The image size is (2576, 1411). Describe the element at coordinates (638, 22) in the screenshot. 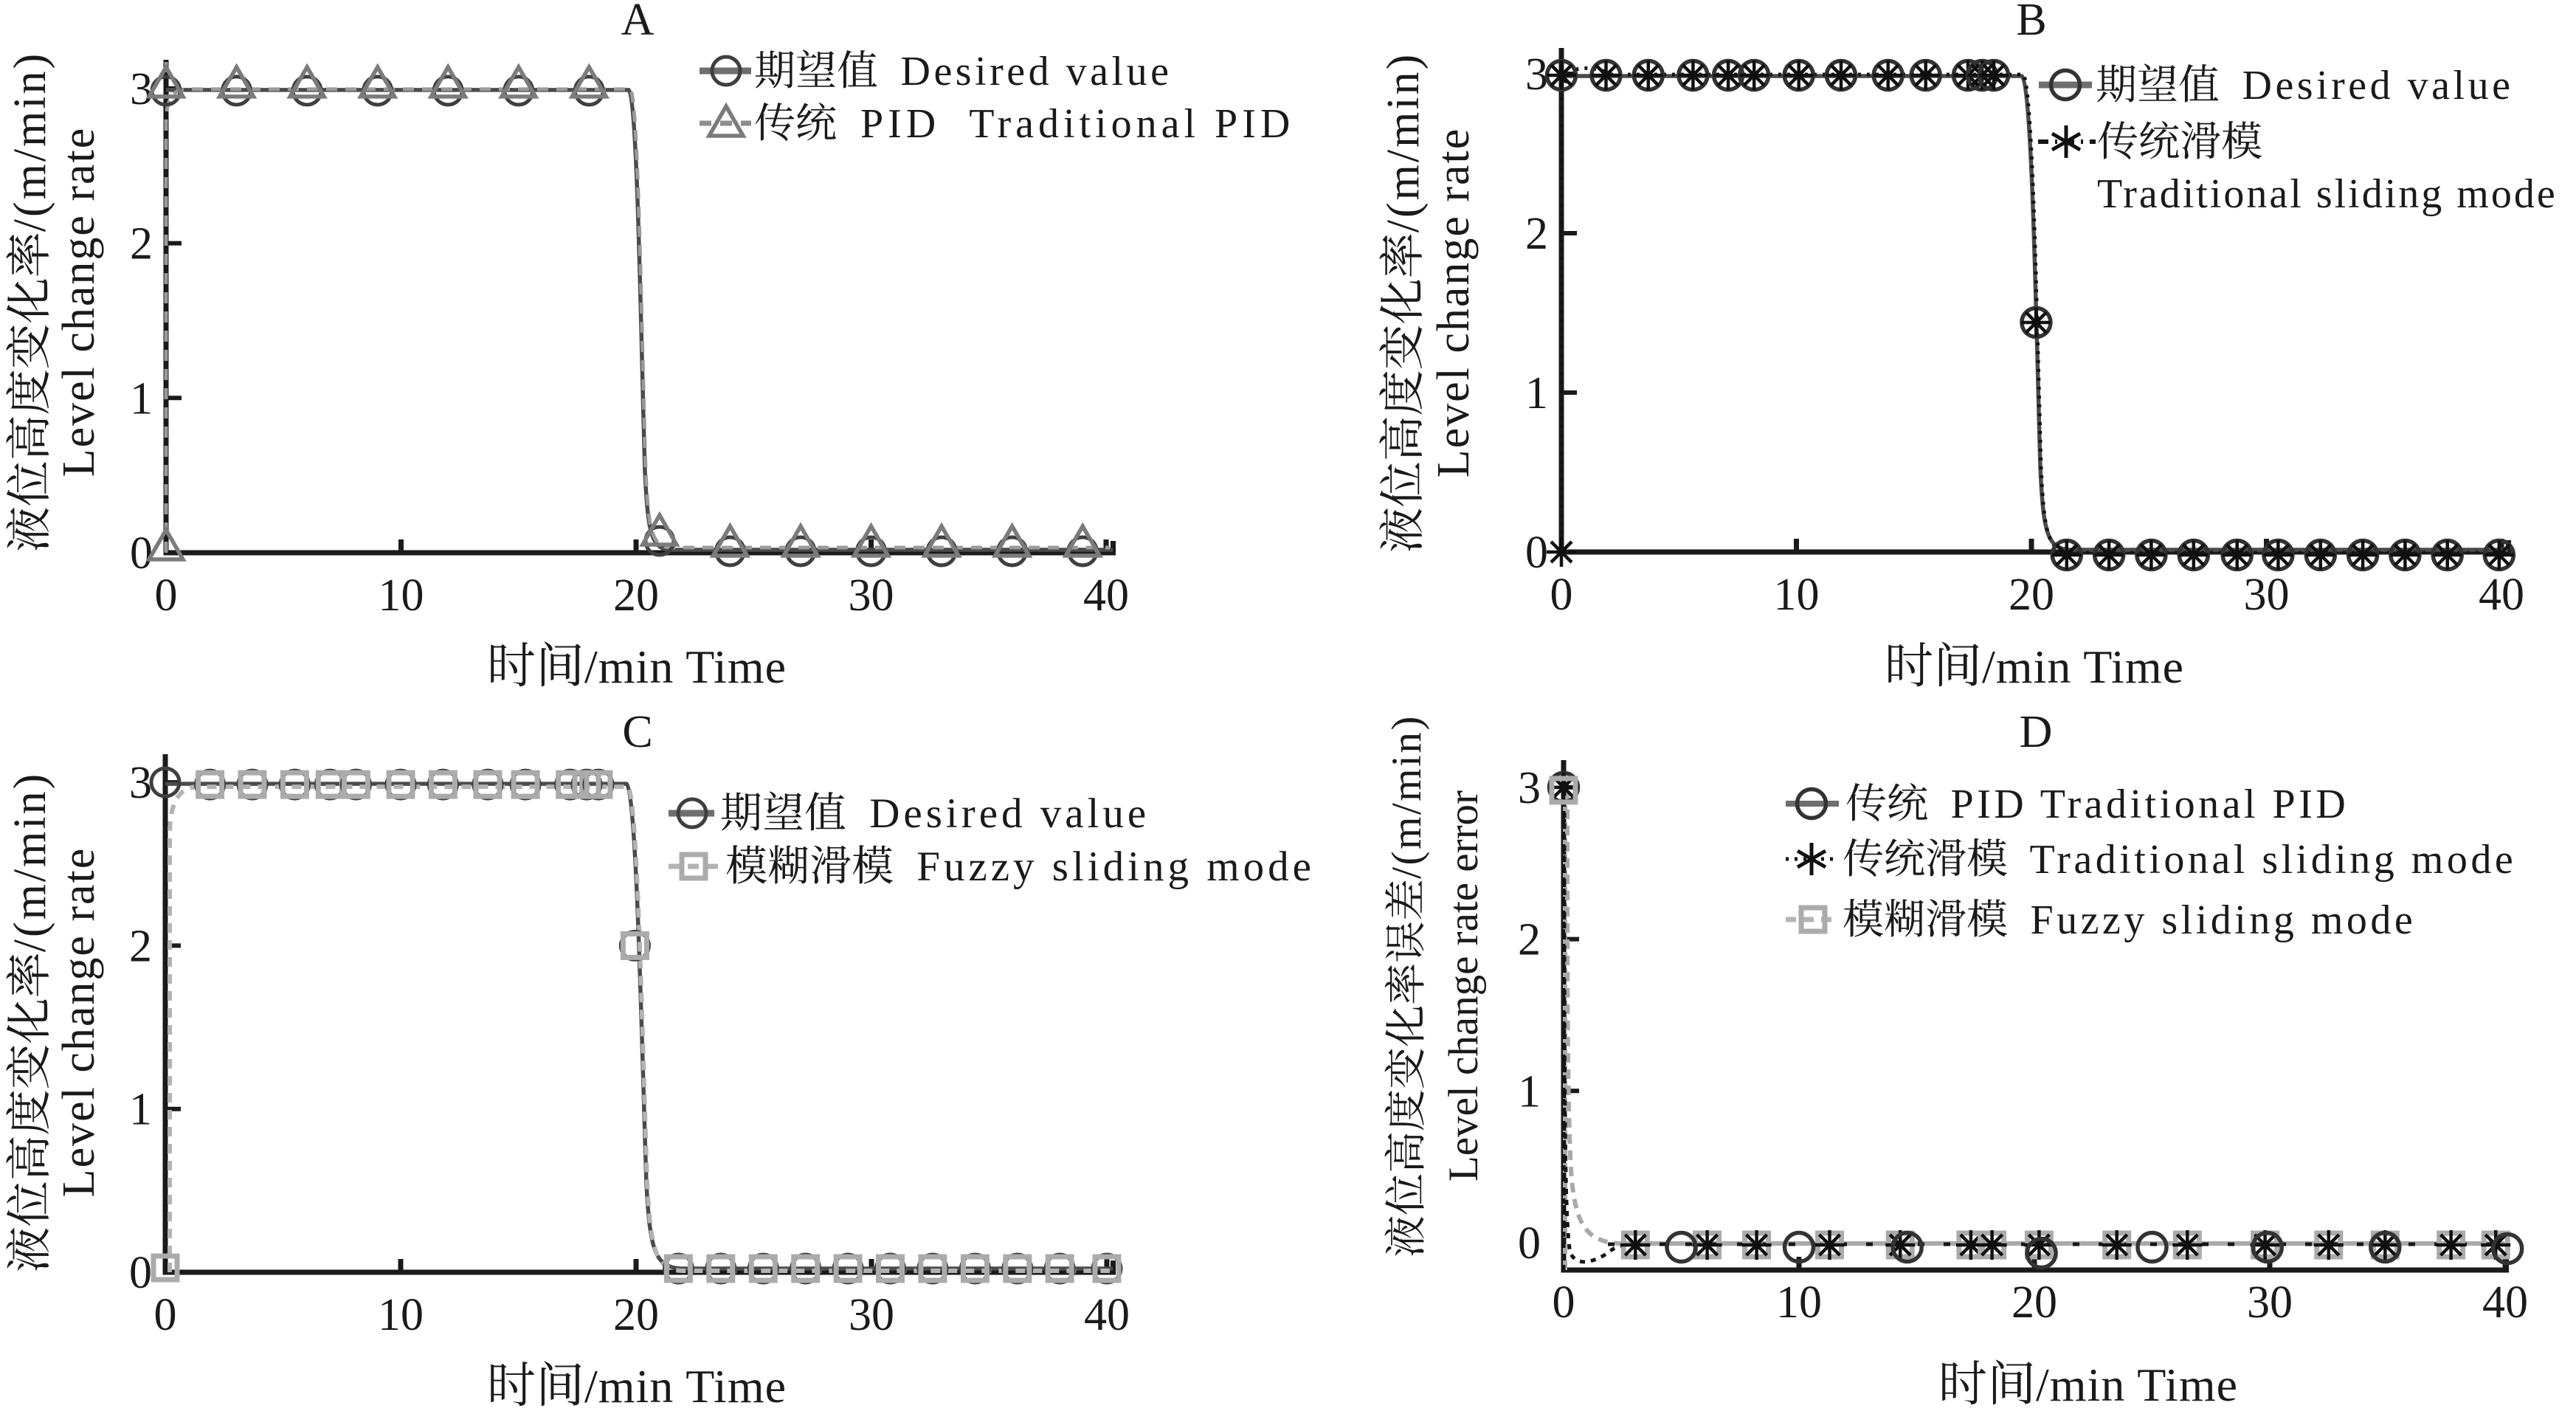

I see `svg-text: A` at that location.